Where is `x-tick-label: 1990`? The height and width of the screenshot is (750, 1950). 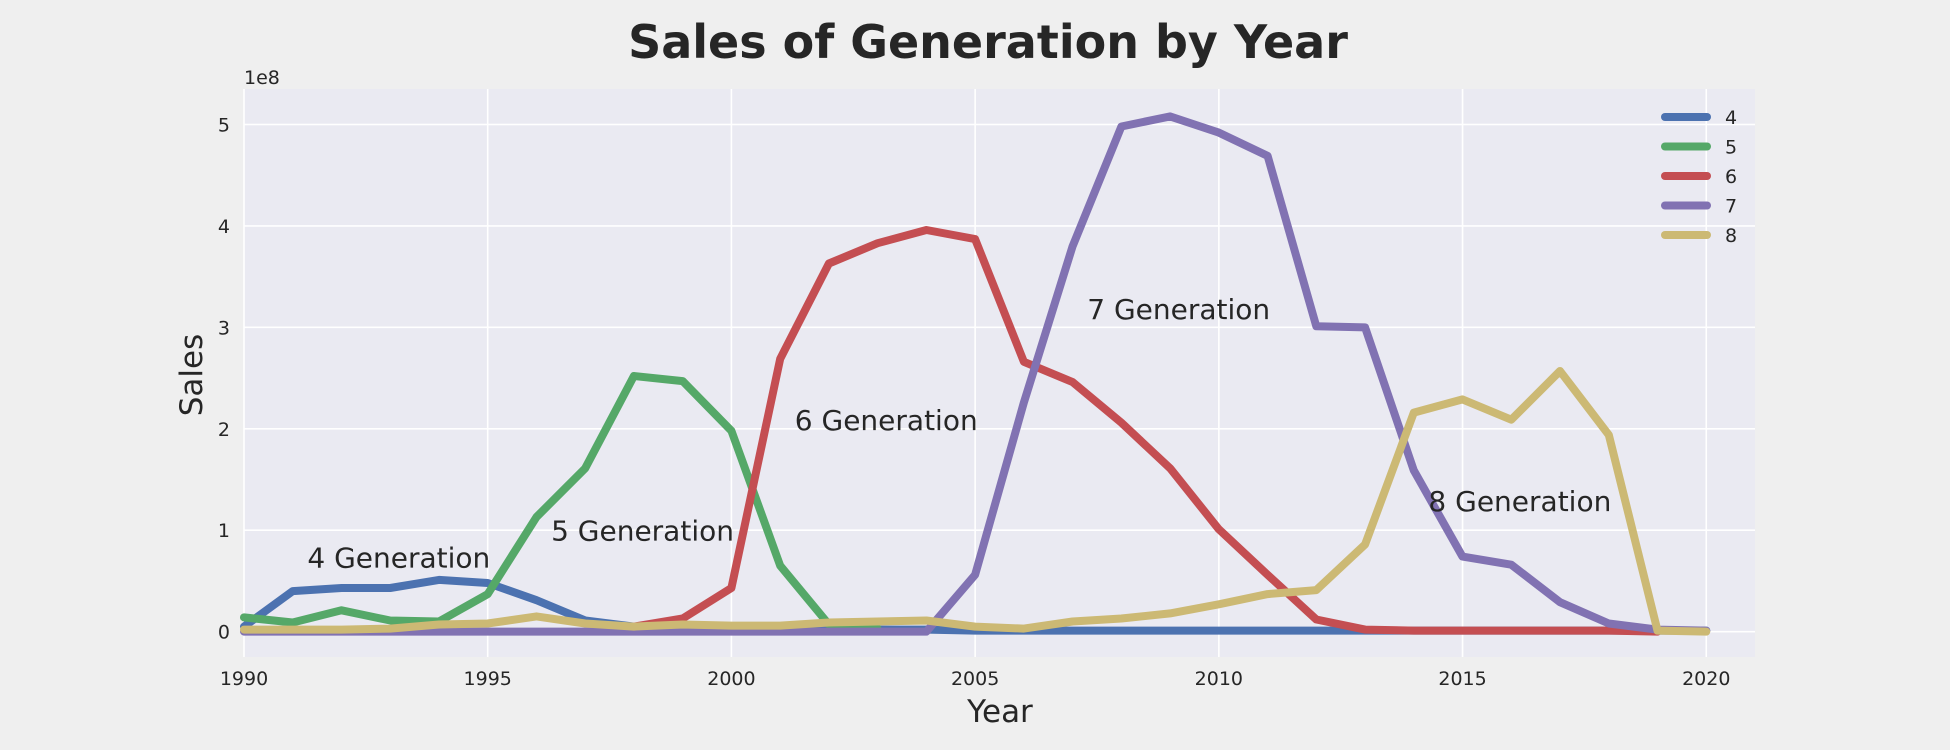
x-tick-label: 1990 is located at coordinates (244, 679).